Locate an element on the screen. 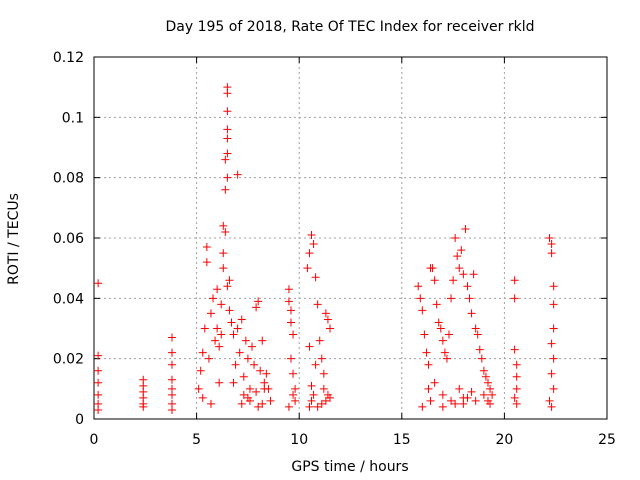  x-tick-label: 10 is located at coordinates (299, 440).